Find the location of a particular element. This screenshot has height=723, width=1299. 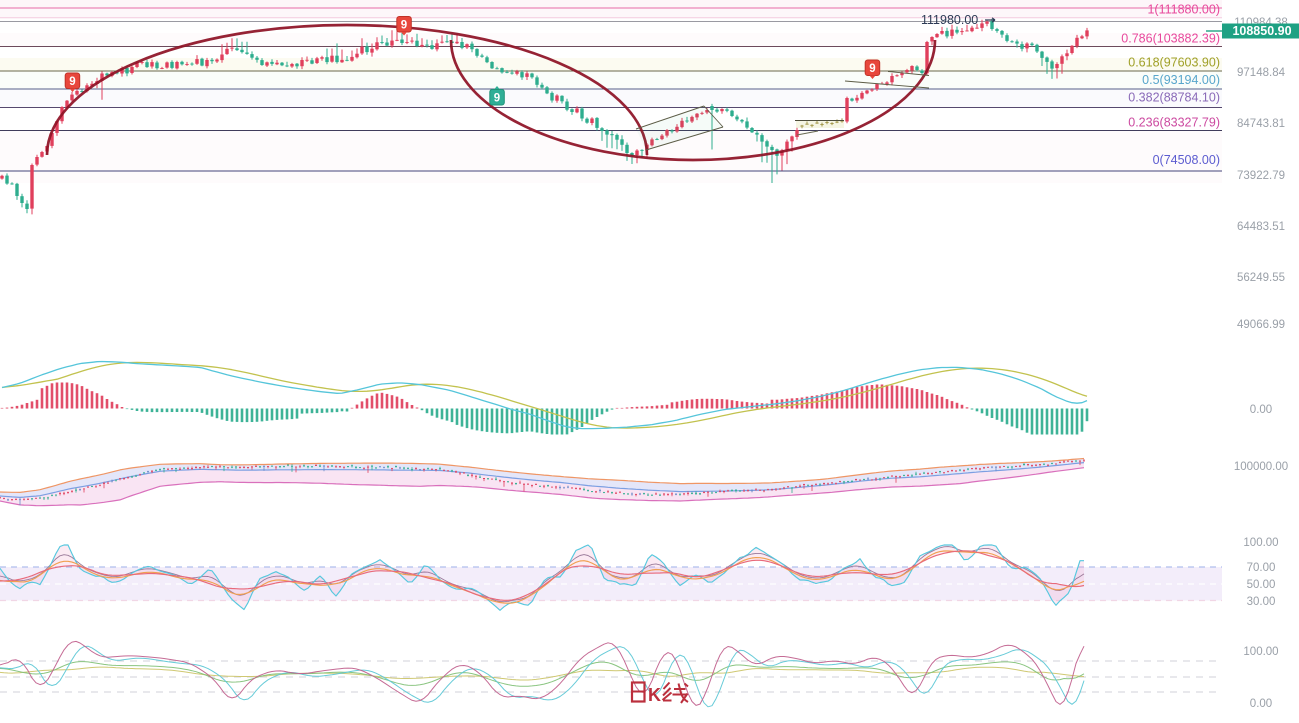

svg-text: 97148.84 is located at coordinates (1261, 73).